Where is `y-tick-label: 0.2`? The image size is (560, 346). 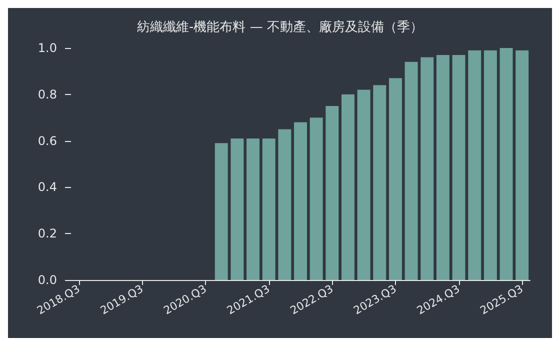 y-tick-label: 0.2 is located at coordinates (47, 233).